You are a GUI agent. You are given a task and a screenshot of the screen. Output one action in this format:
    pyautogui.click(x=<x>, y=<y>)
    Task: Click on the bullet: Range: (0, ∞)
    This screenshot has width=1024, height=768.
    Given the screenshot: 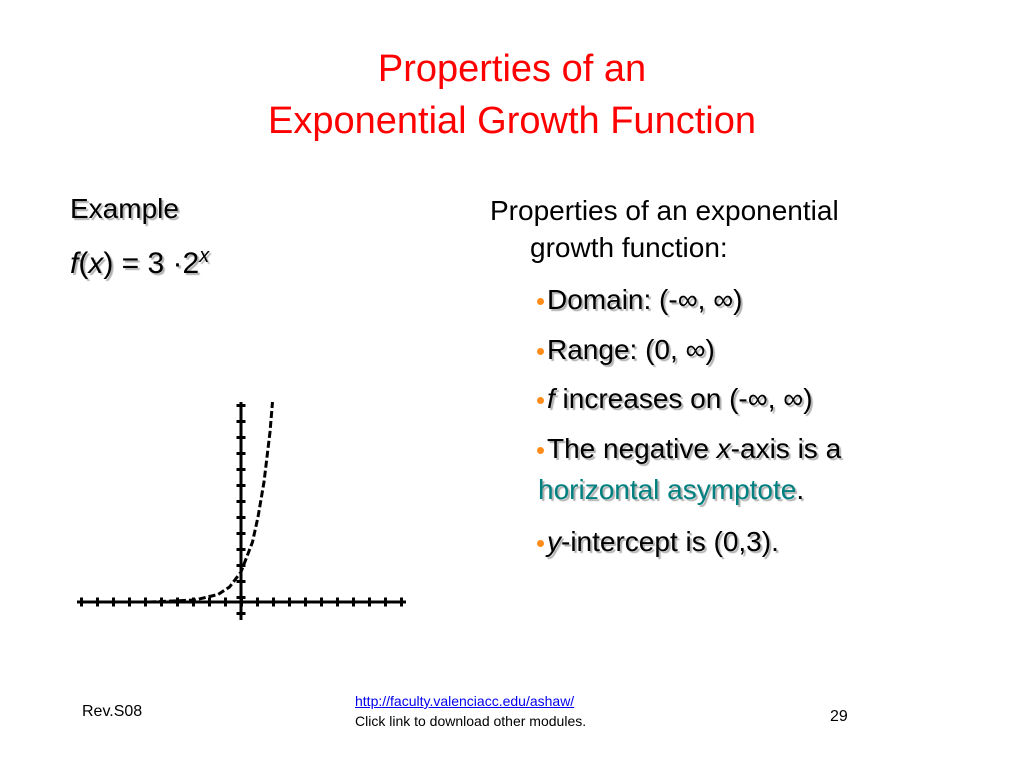 What is the action you would take?
    pyautogui.click(x=626, y=350)
    